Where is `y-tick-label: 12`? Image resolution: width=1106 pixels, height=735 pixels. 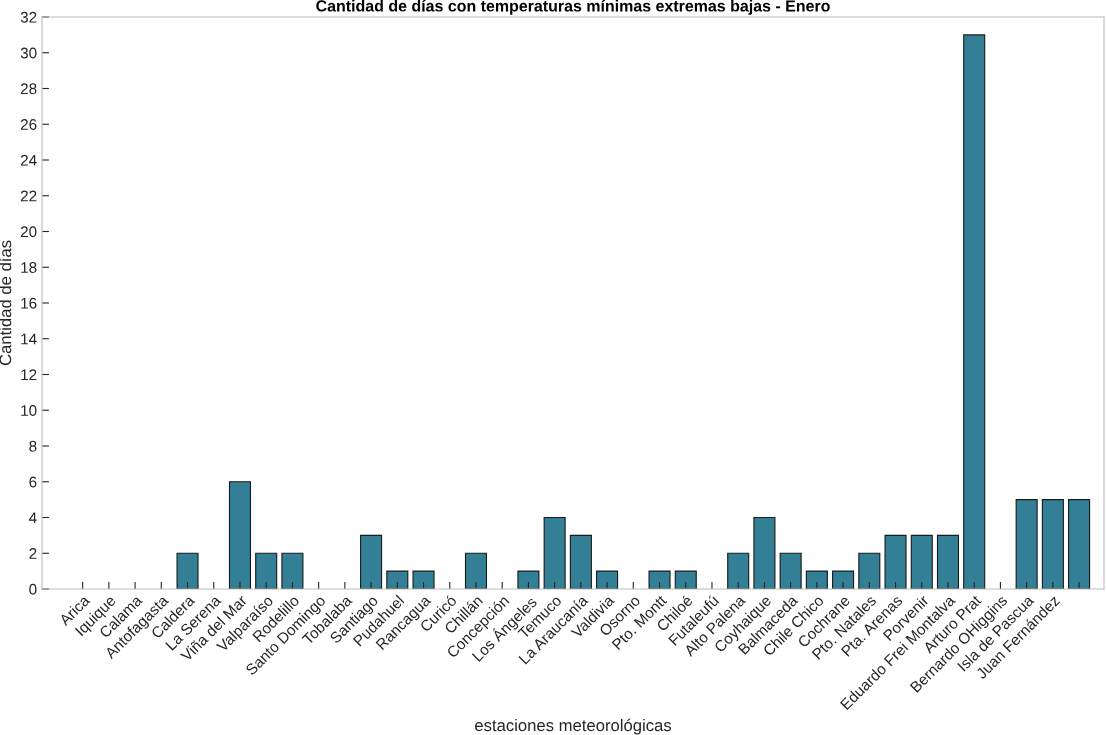 y-tick-label: 12 is located at coordinates (29, 375).